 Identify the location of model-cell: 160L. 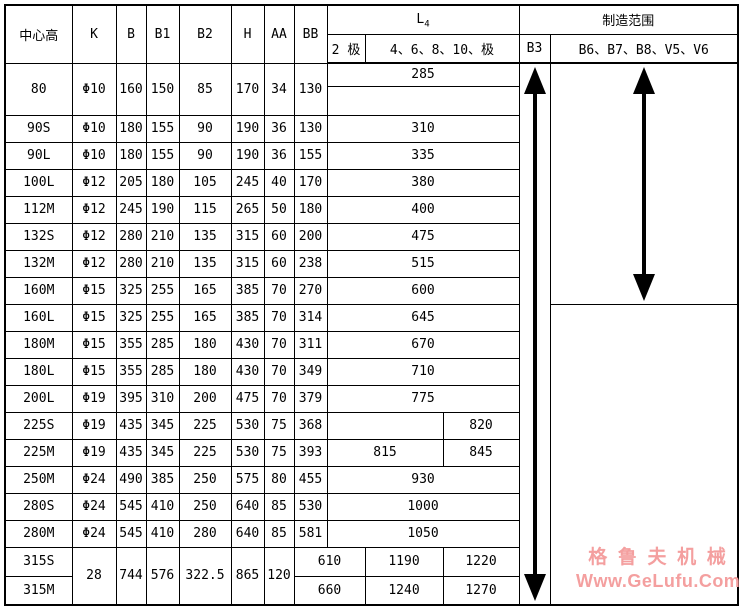
(38, 317).